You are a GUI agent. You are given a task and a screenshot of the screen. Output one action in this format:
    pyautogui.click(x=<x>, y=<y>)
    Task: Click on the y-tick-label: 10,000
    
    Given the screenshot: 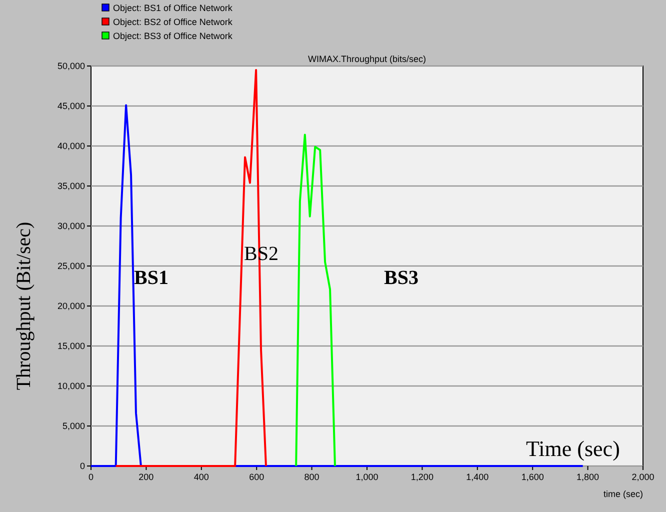 What is the action you would take?
    pyautogui.click(x=71, y=386)
    